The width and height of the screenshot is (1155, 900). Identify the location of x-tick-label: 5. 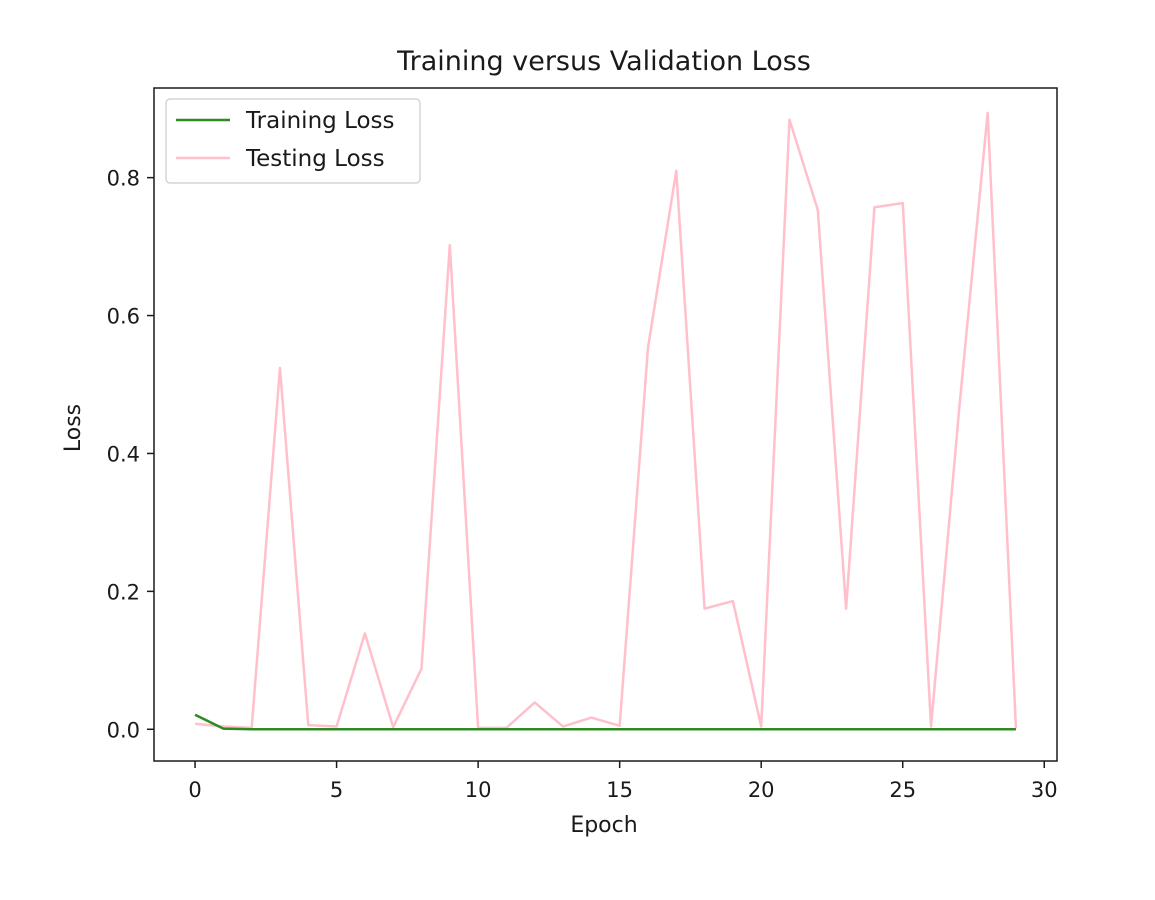
(336, 790).